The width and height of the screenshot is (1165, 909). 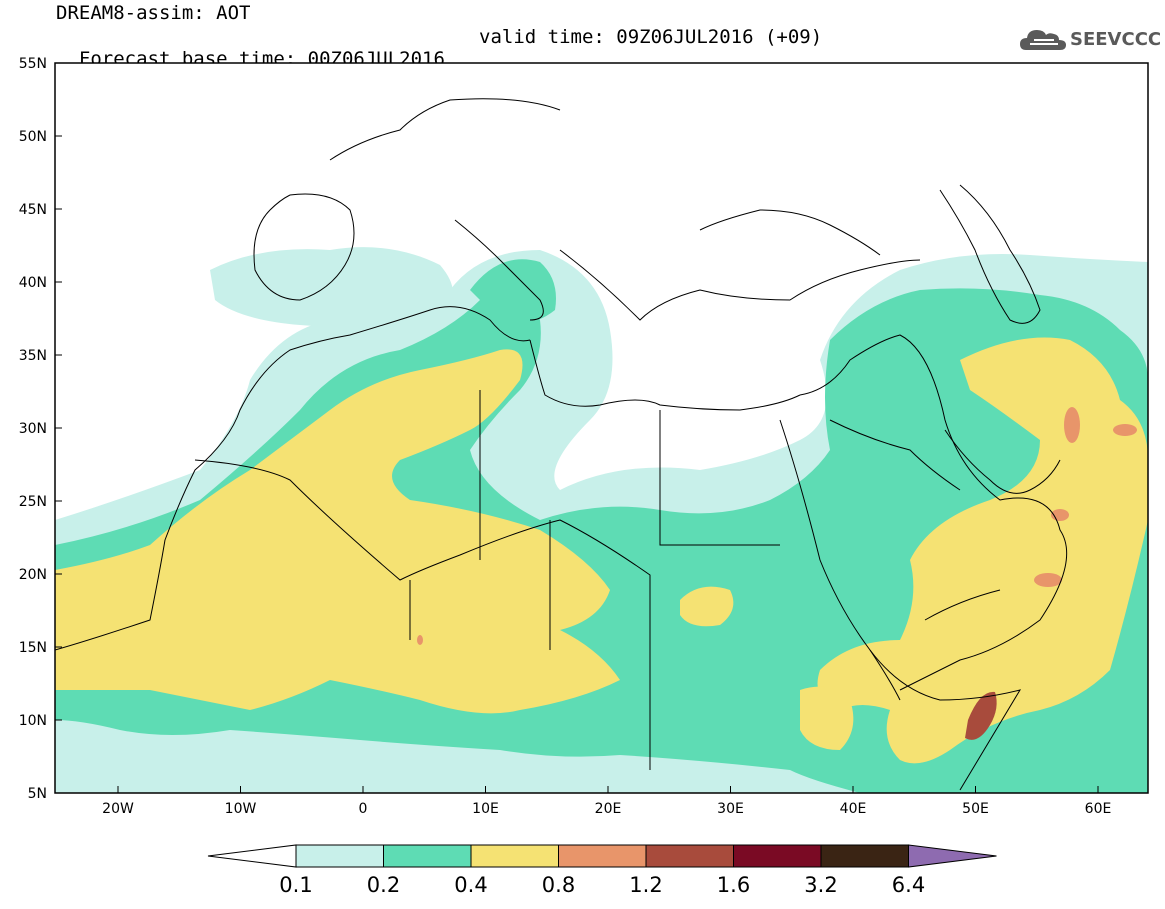 What do you see at coordinates (790, 232) in the screenshot?
I see `coast-black-sea` at bounding box center [790, 232].